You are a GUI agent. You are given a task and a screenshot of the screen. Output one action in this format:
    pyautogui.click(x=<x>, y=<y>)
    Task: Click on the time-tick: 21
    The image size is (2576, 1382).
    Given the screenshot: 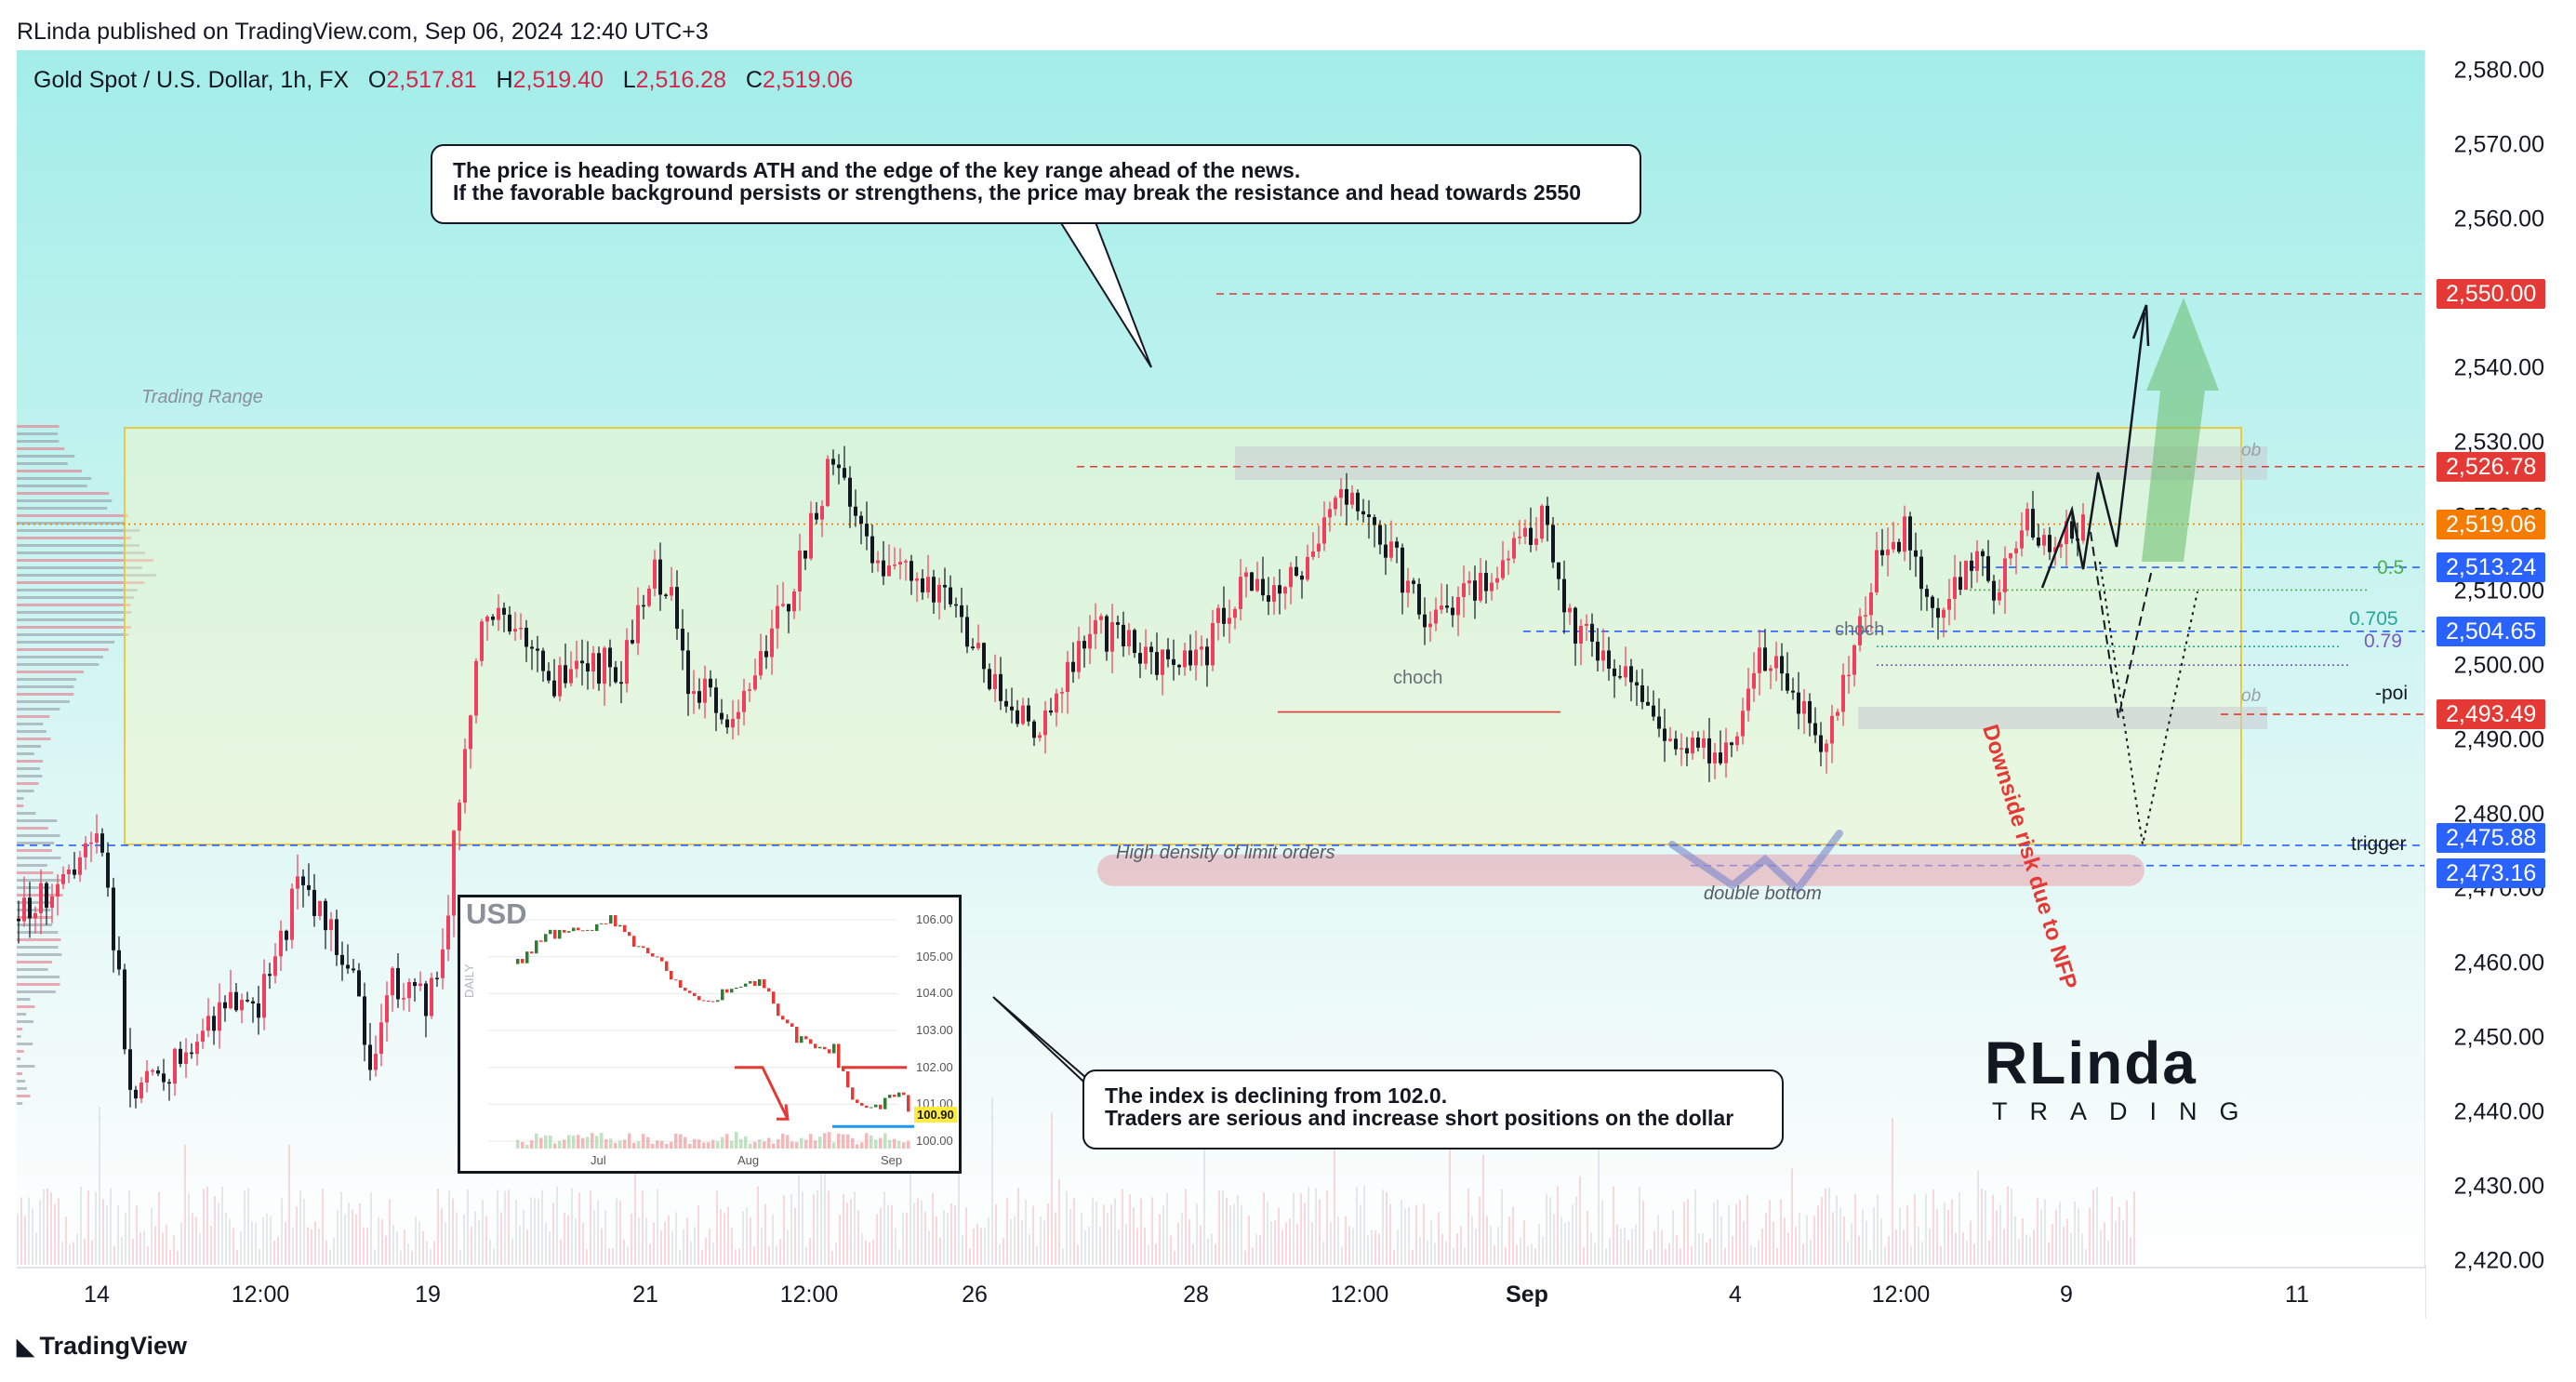 What is the action you would take?
    pyautogui.click(x=645, y=1296)
    